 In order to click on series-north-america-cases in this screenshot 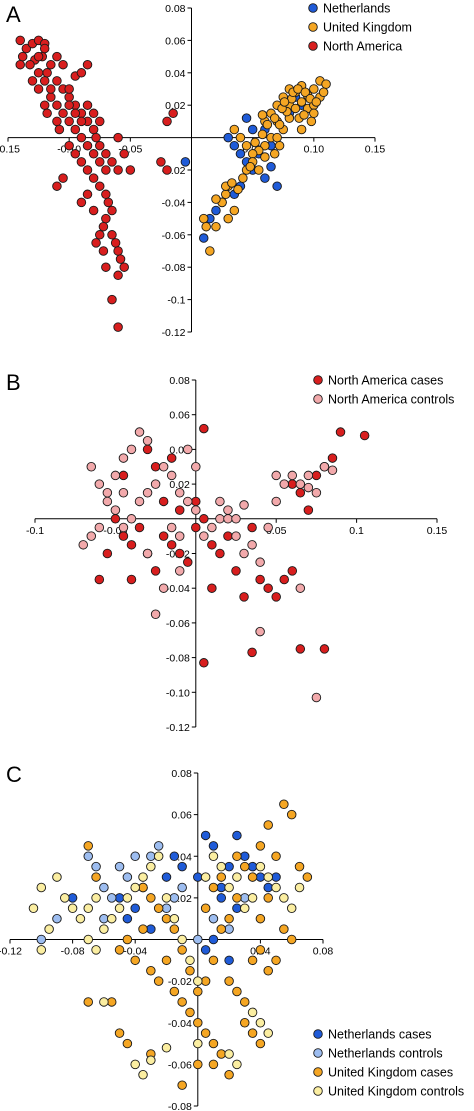, I will do `click(232, 545)`.